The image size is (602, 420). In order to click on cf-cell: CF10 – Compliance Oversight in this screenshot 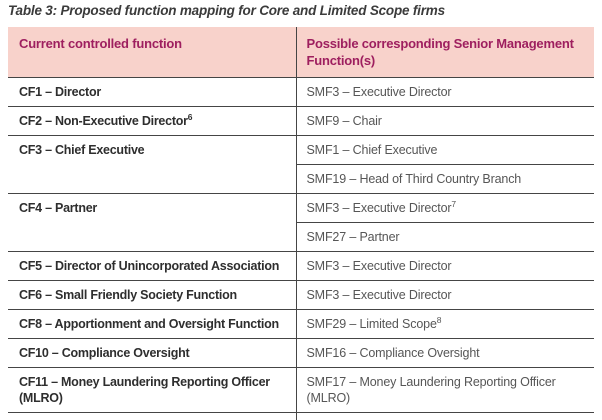, I will do `click(152, 353)`.